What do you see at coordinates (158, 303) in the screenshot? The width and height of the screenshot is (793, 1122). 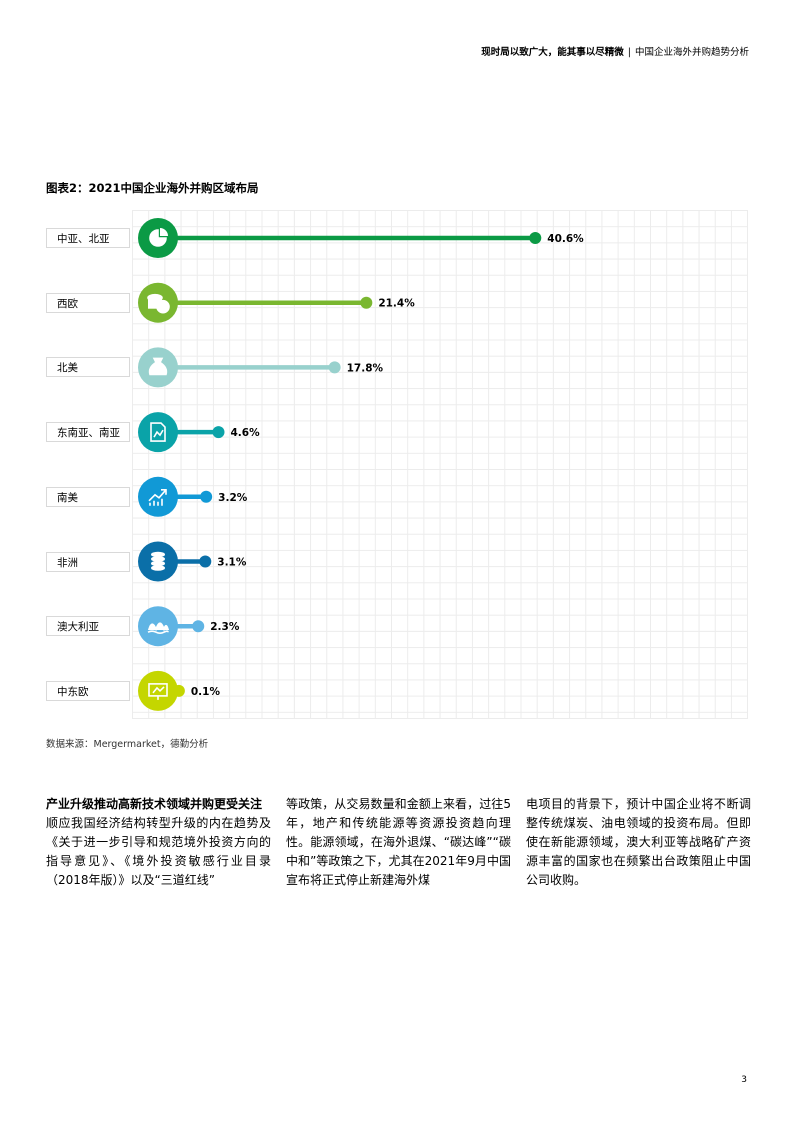 I see `coins-icon` at bounding box center [158, 303].